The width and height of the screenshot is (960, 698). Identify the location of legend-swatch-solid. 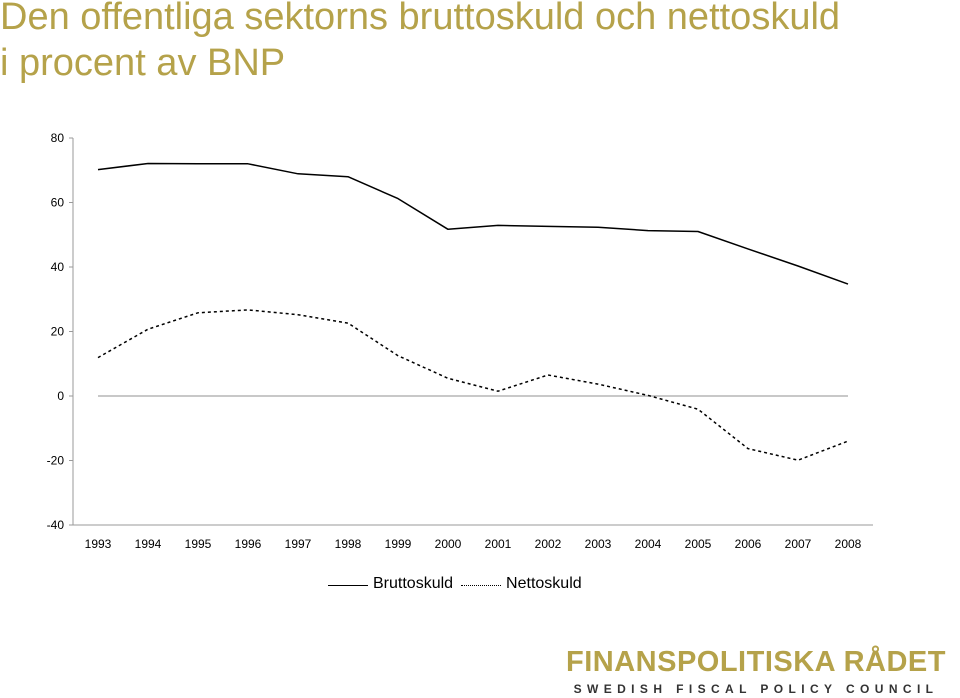
(348, 585).